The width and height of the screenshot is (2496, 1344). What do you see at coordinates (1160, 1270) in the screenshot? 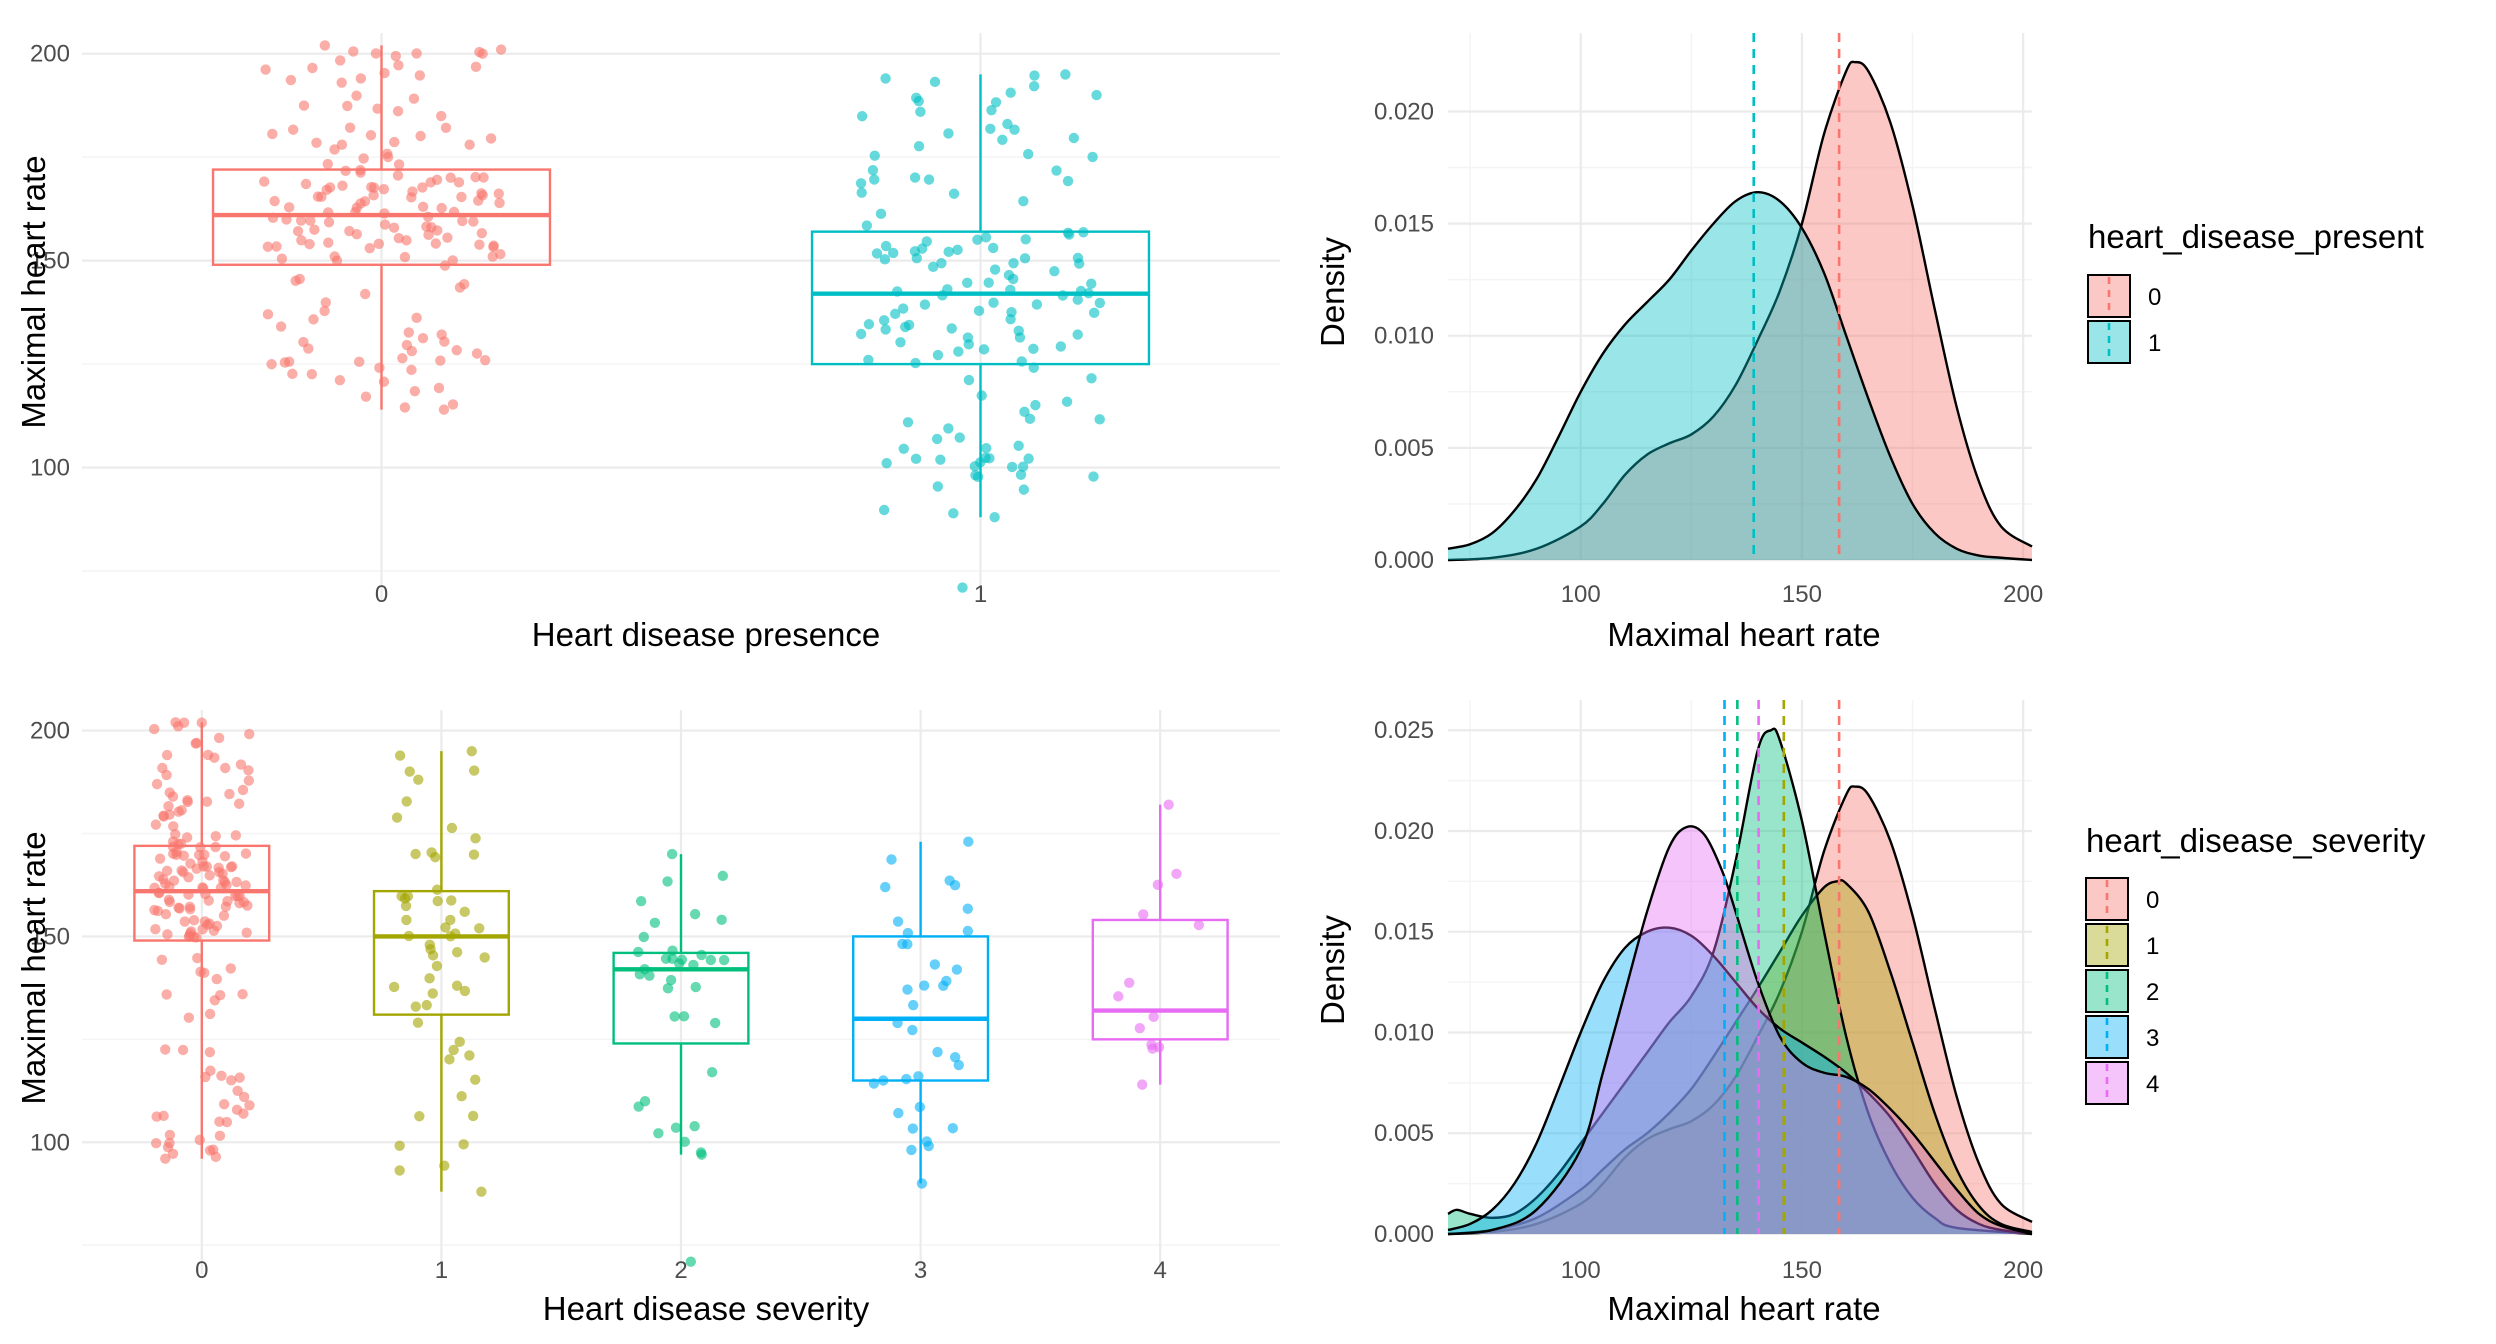
I see `p3-xtick-4: 4` at bounding box center [1160, 1270].